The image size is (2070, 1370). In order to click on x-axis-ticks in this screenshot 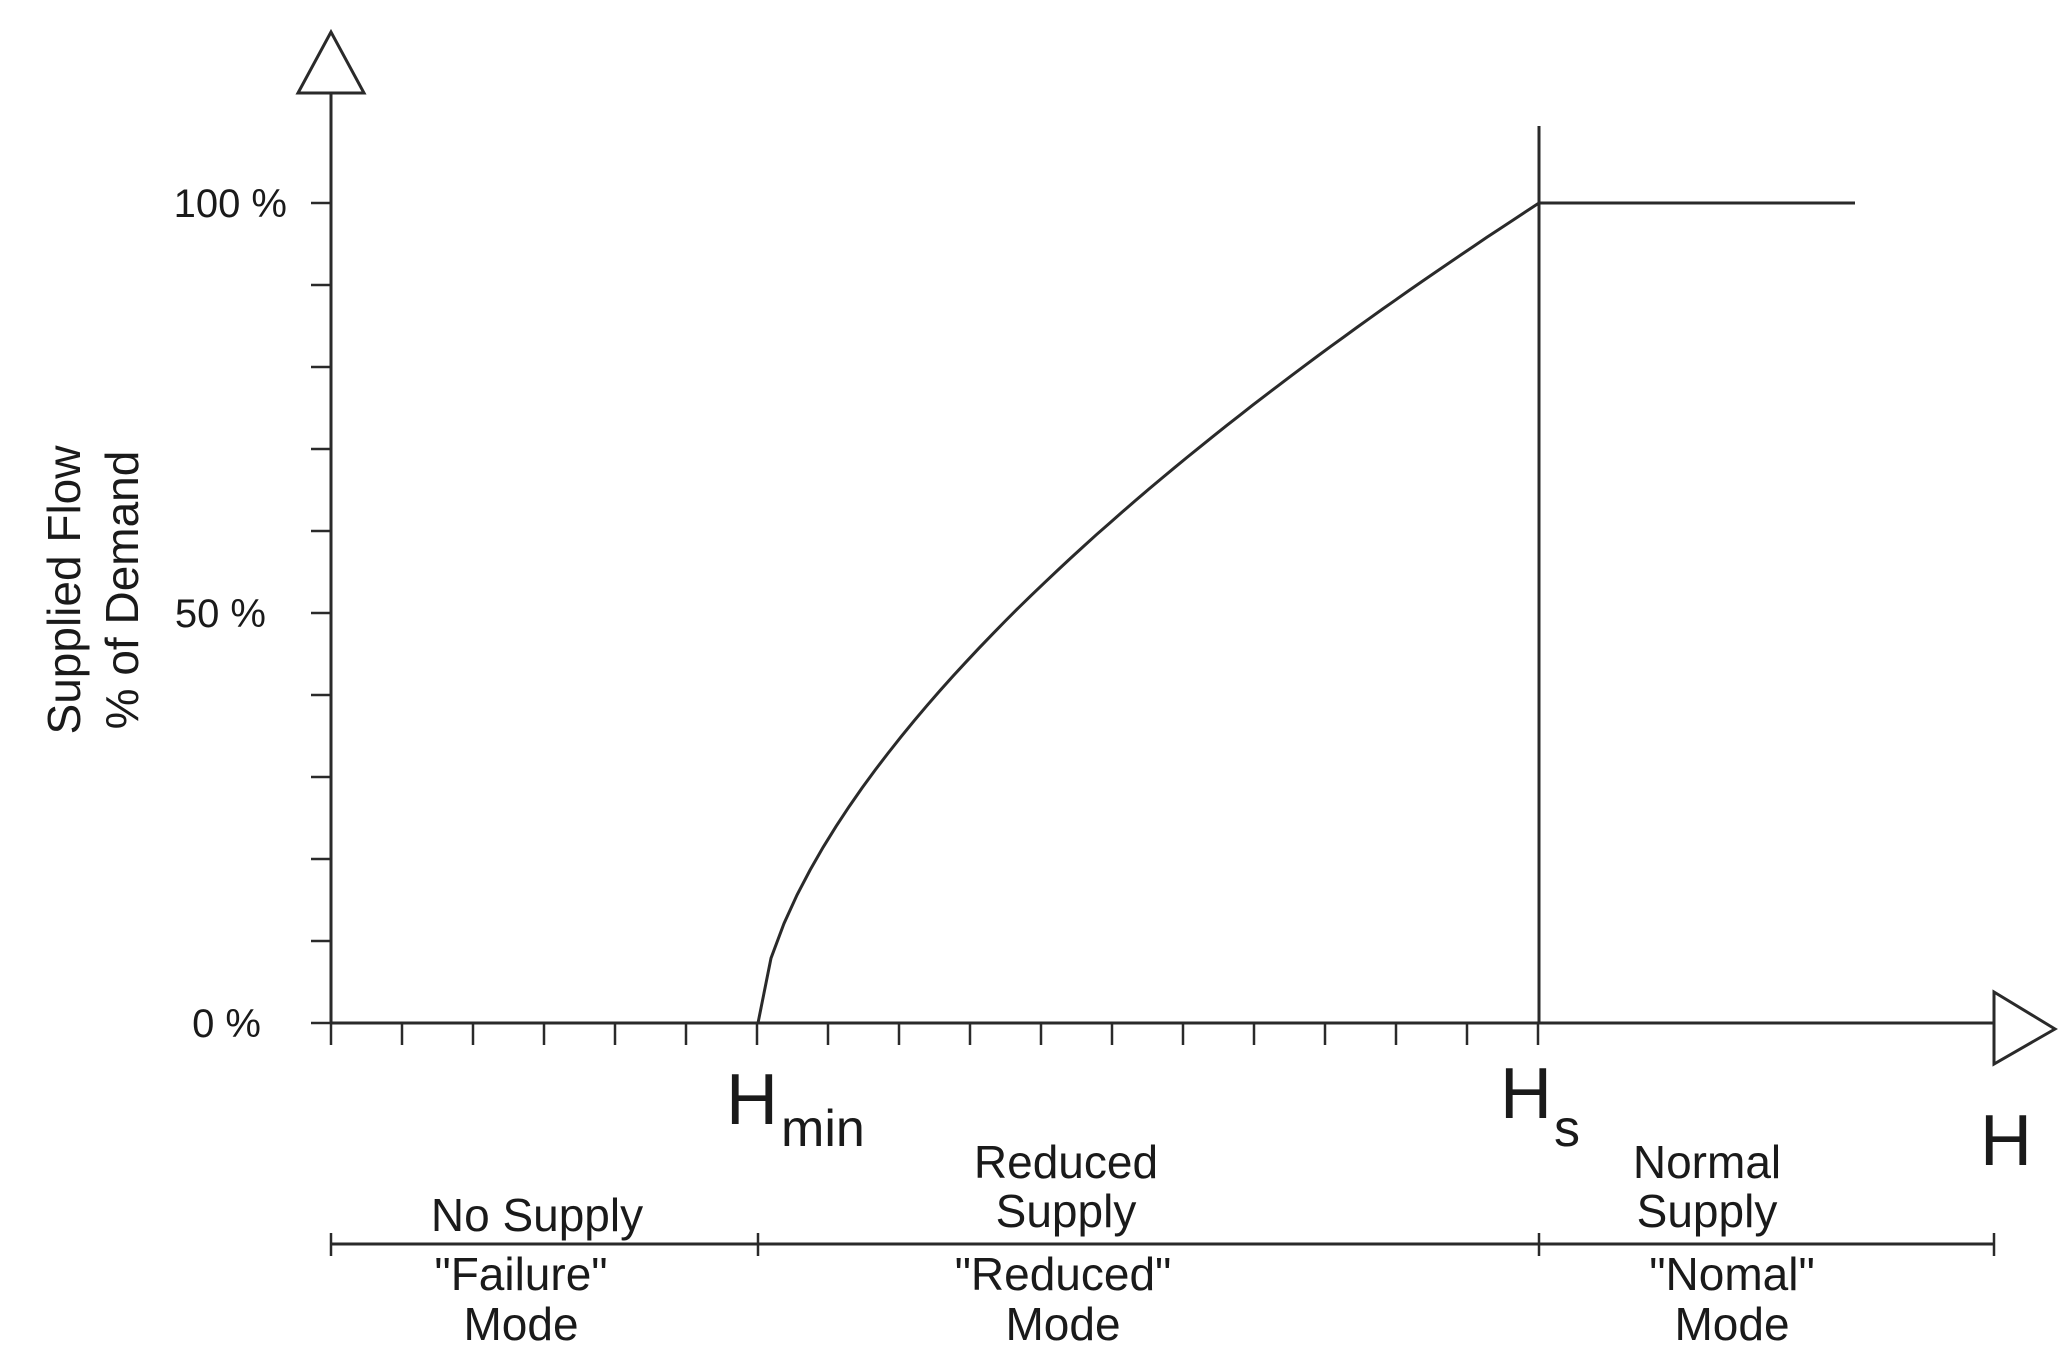, I will do `click(934, 1034)`.